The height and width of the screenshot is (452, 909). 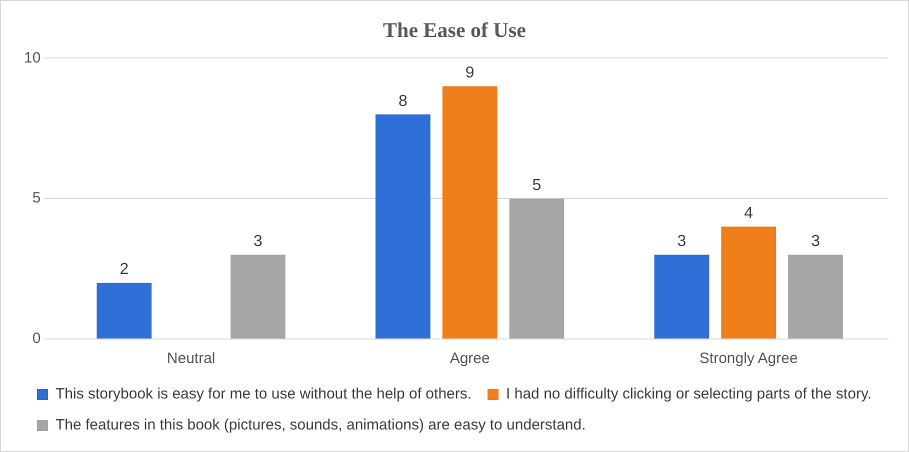 What do you see at coordinates (321, 425) in the screenshot?
I see `legend-label: The features in this book (pictures, sounds, animations) are easy to understand.` at bounding box center [321, 425].